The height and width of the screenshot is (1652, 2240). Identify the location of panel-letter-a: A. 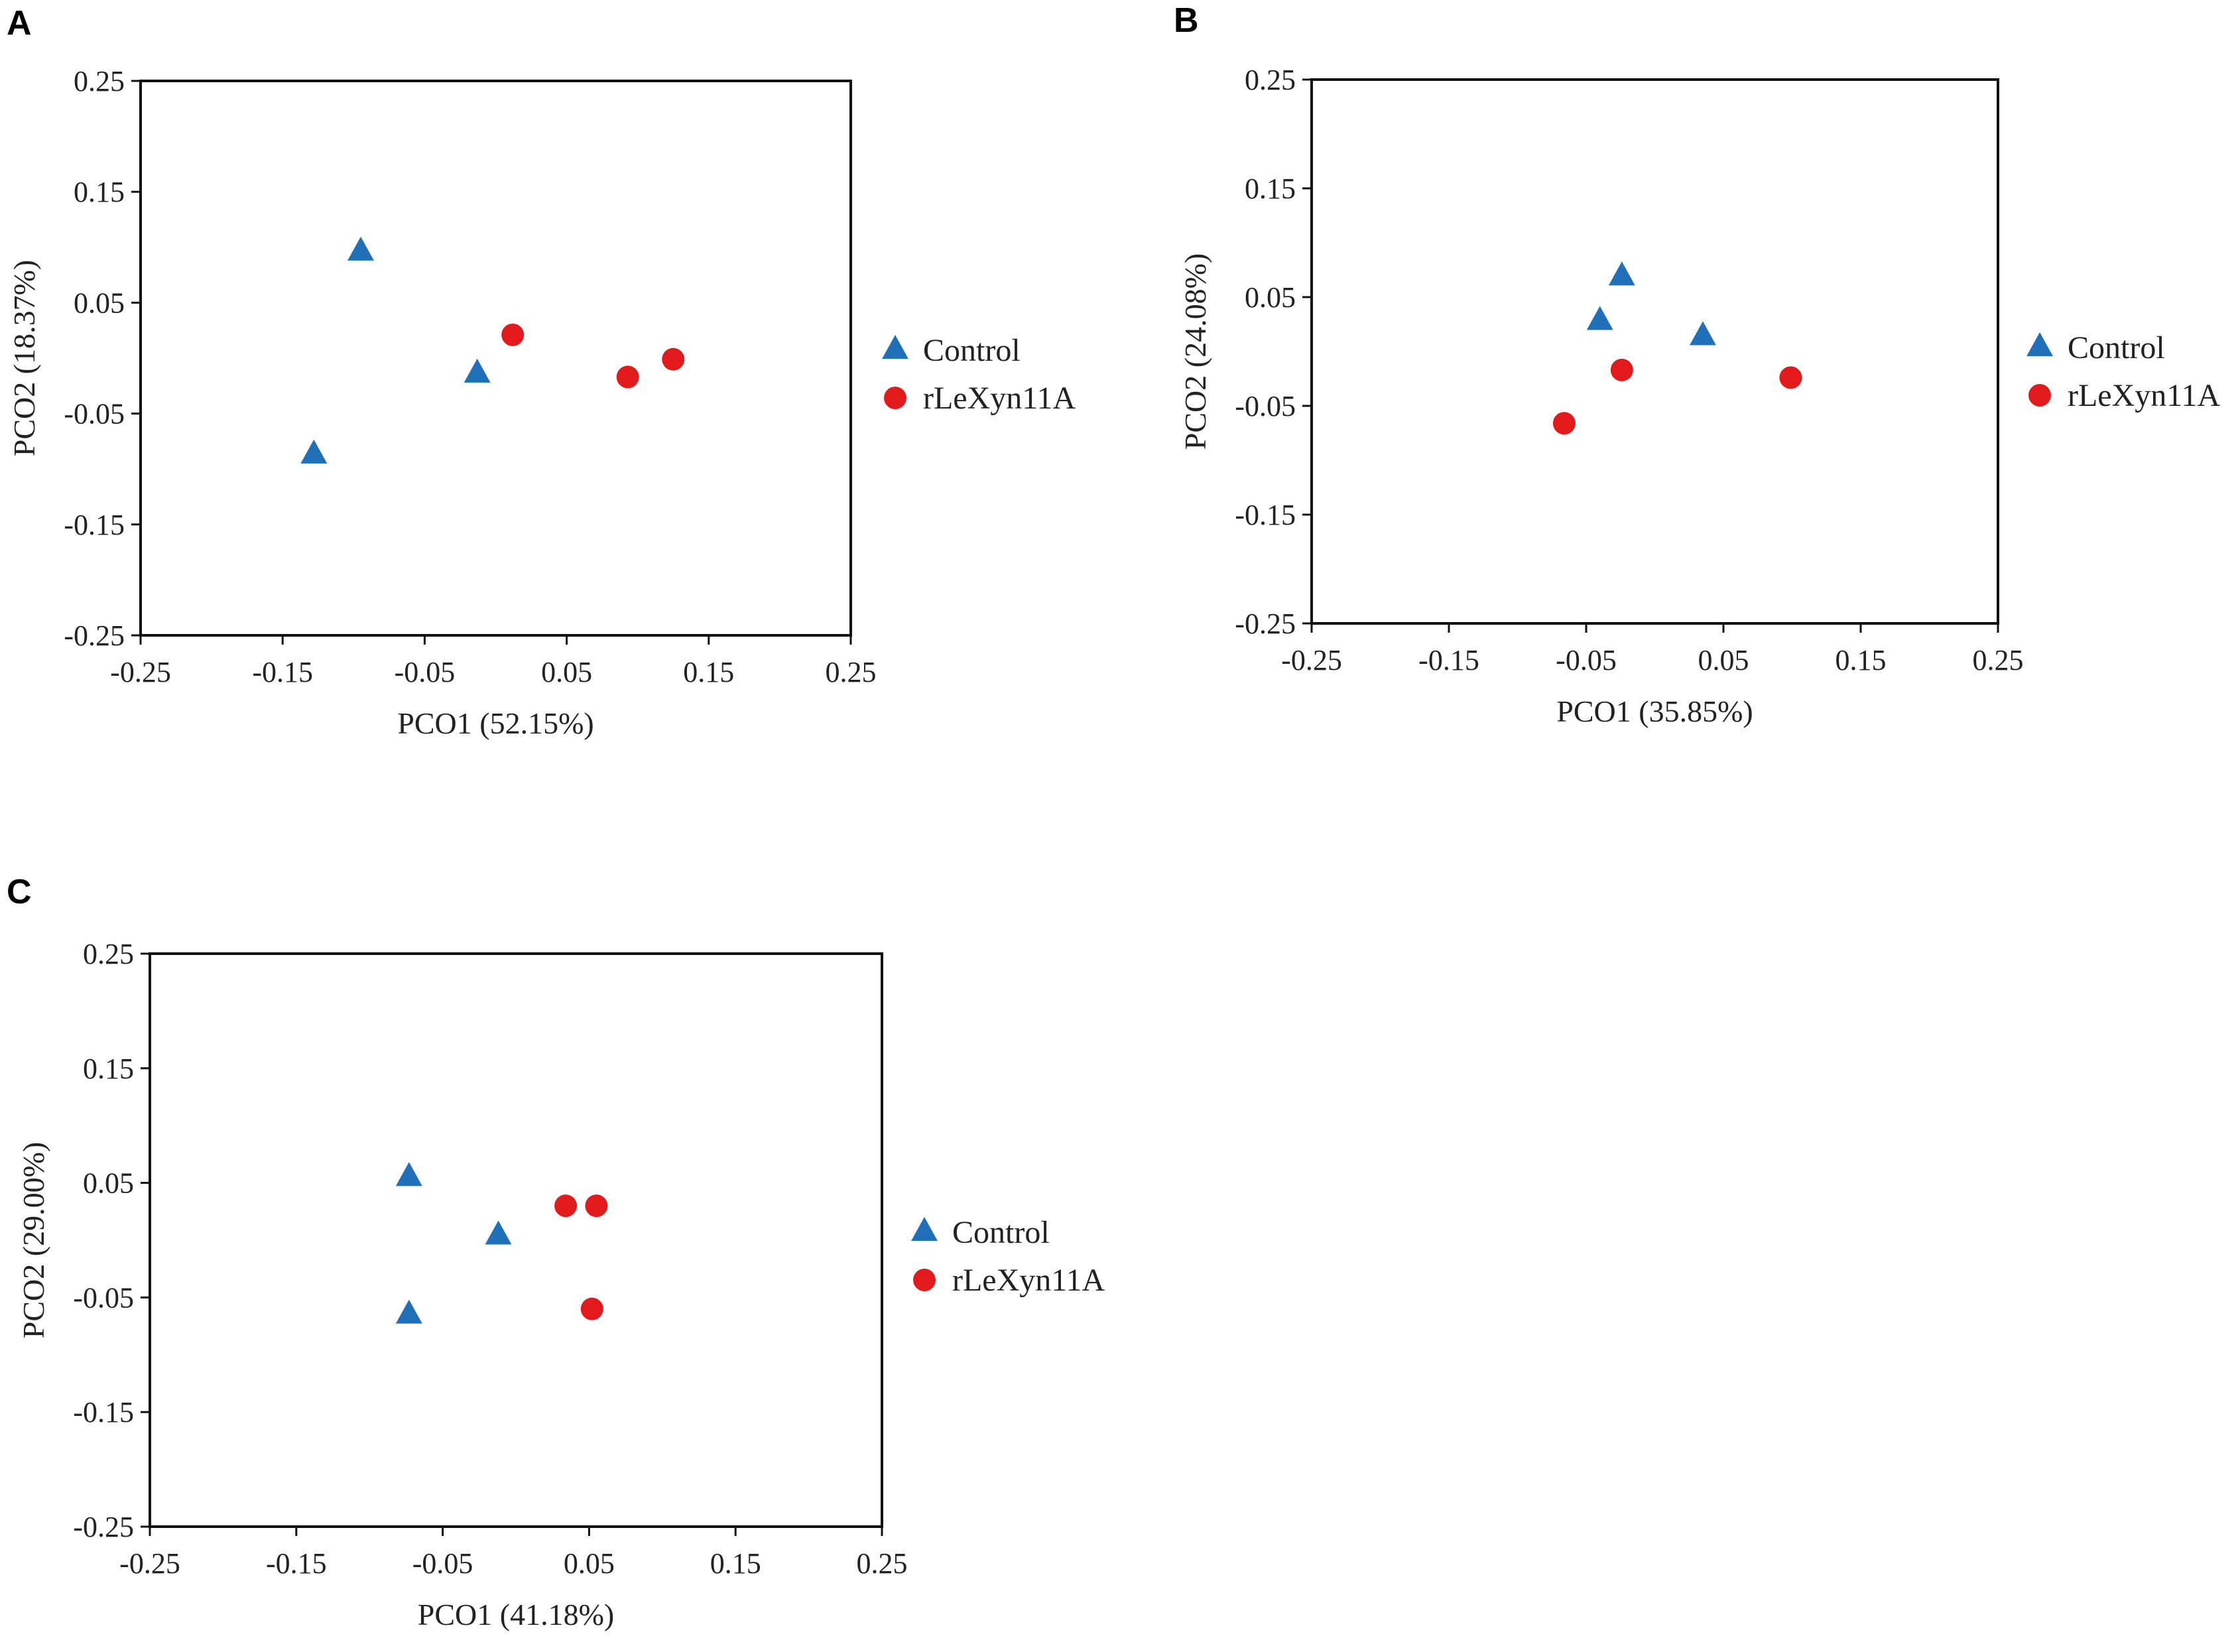
(19, 23).